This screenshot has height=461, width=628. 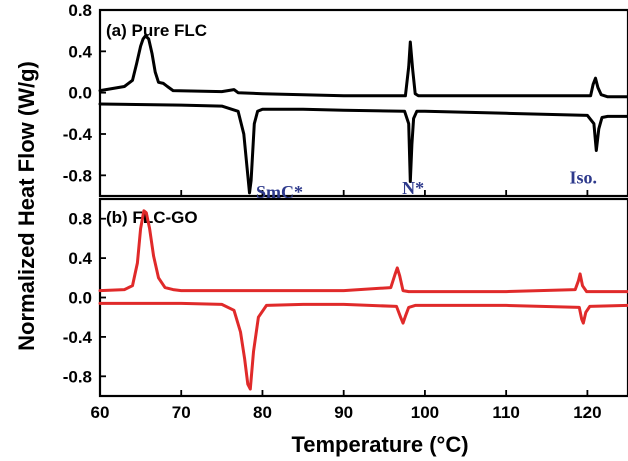 What do you see at coordinates (156, 30) in the screenshot?
I see `panel-a-title: (a) Pure FLC` at bounding box center [156, 30].